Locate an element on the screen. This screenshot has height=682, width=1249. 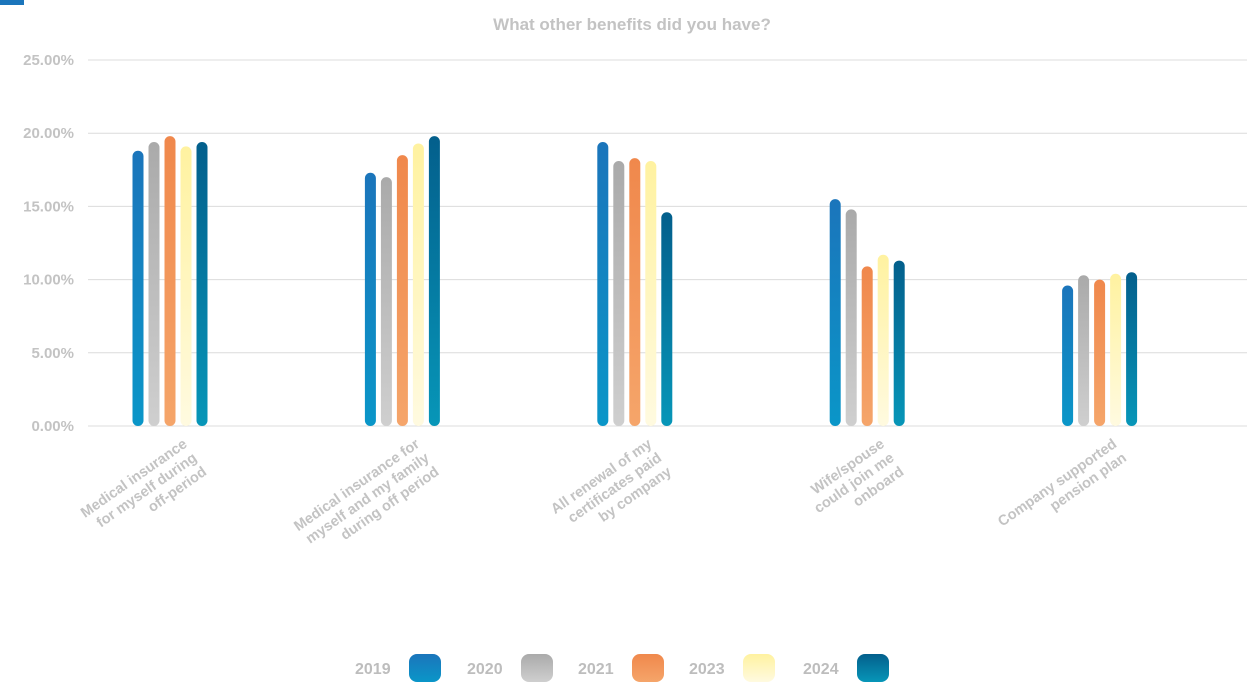
y-tick-label: 15.00% is located at coordinates (48, 206).